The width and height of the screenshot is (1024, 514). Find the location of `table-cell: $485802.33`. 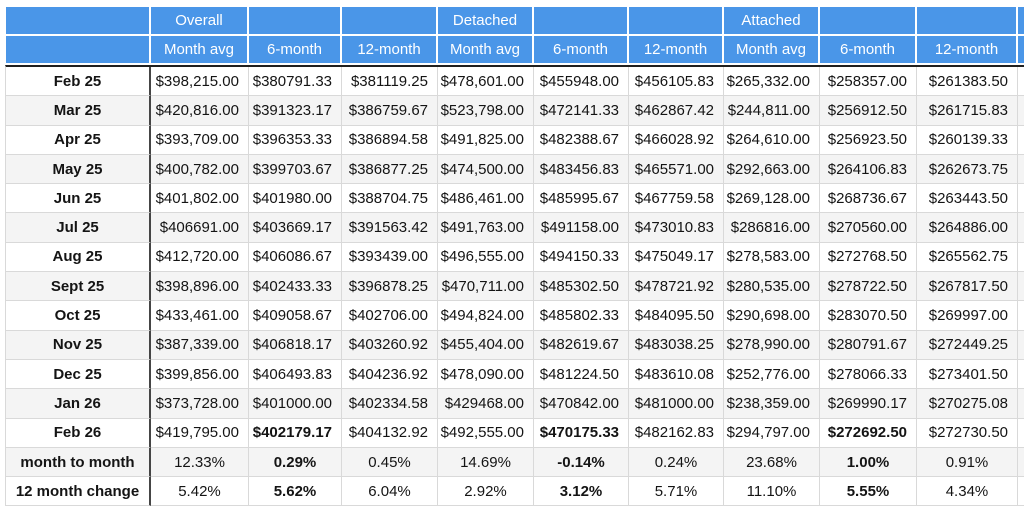

table-cell: $485802.33 is located at coordinates (581, 316).